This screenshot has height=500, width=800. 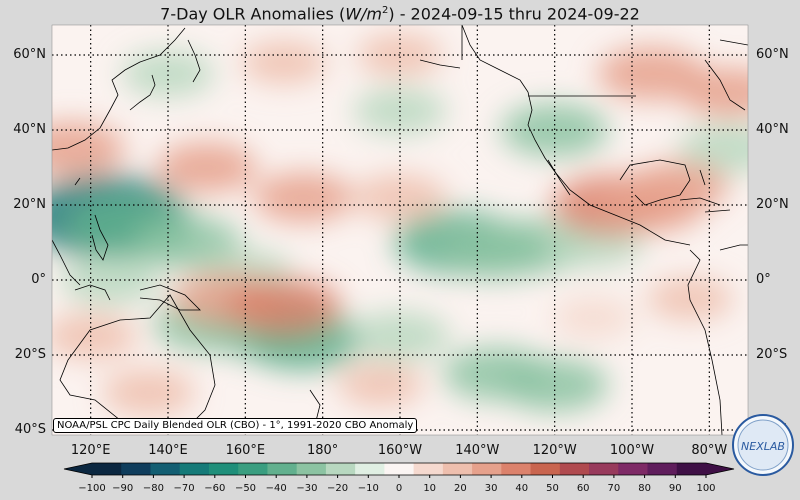 I want to click on lon-label: 160°W, so click(x=400, y=450).